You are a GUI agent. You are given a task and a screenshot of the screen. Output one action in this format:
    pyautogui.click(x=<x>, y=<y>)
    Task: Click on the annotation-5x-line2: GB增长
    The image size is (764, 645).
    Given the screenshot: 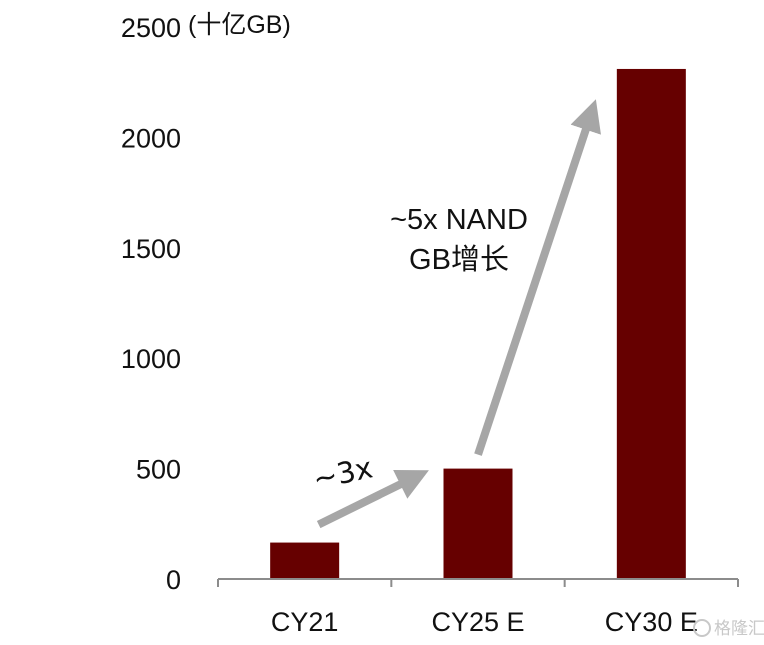 What is the action you would take?
    pyautogui.click(x=459, y=259)
    